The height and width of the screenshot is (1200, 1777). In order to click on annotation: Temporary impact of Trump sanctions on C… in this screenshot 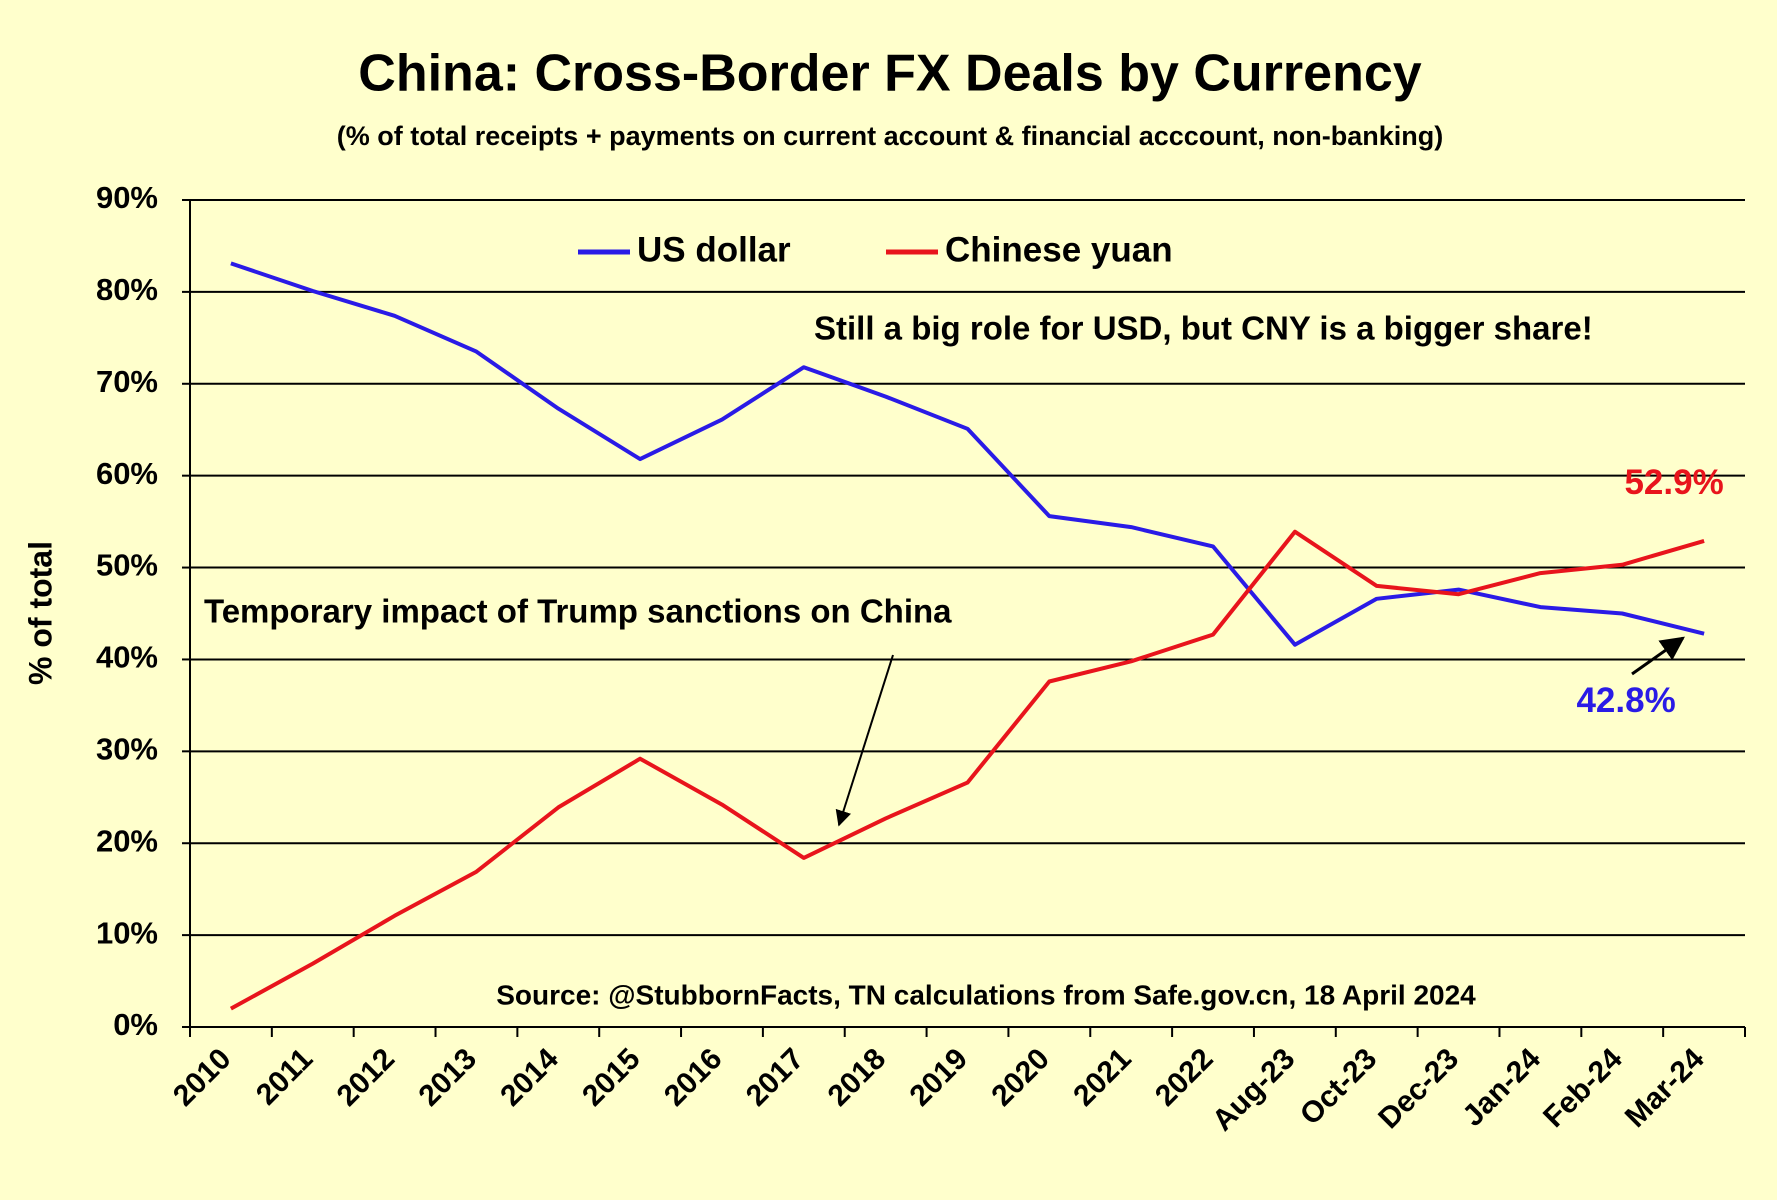, I will do `click(578, 611)`.